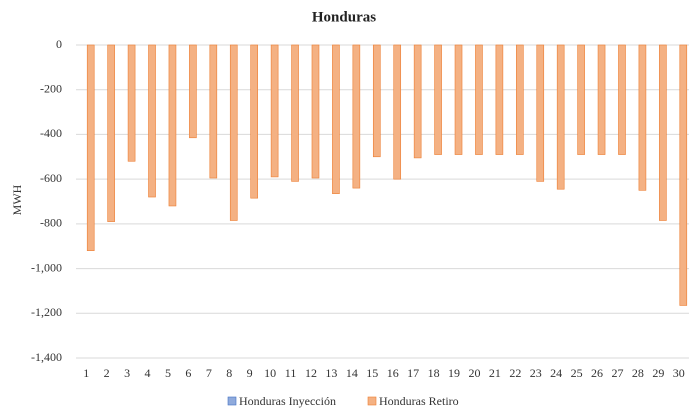  What do you see at coordinates (413, 373) in the screenshot?
I see `x-tick-label: 17` at bounding box center [413, 373].